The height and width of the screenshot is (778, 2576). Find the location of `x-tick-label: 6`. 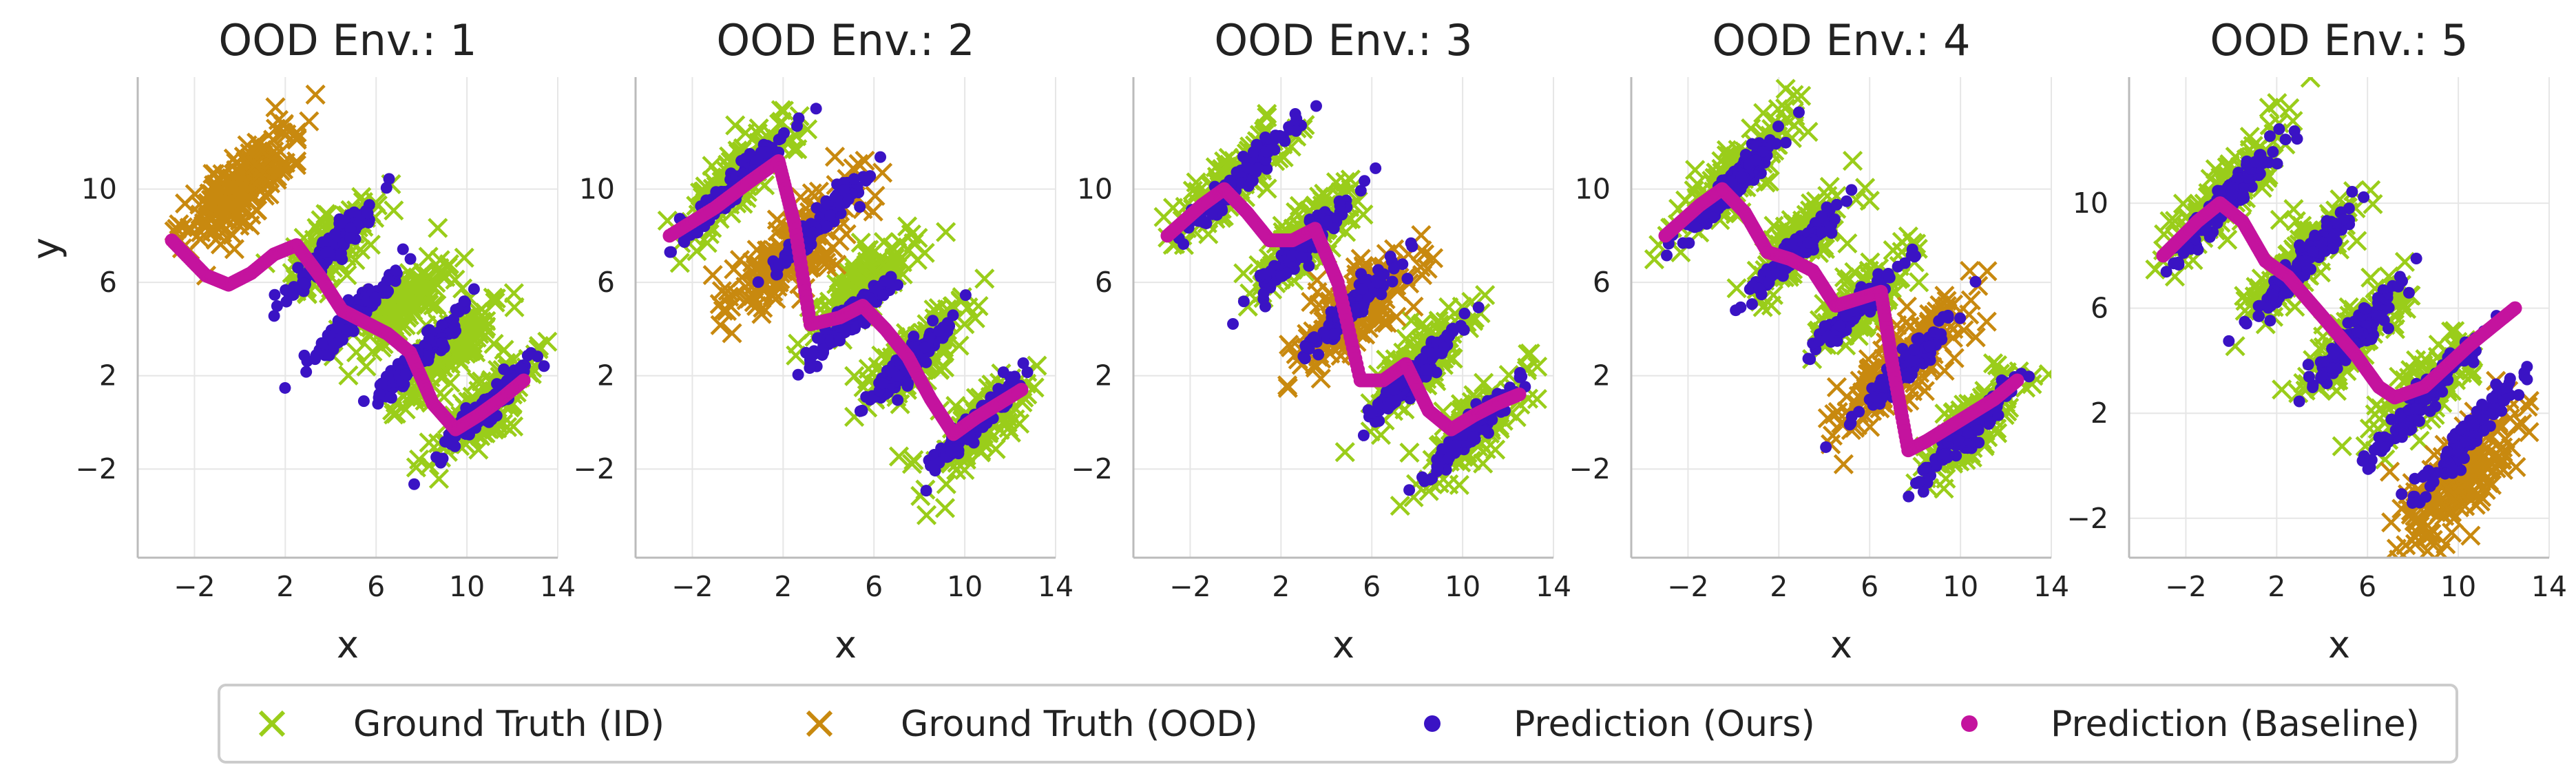

x-tick-label: 6 is located at coordinates (376, 586).